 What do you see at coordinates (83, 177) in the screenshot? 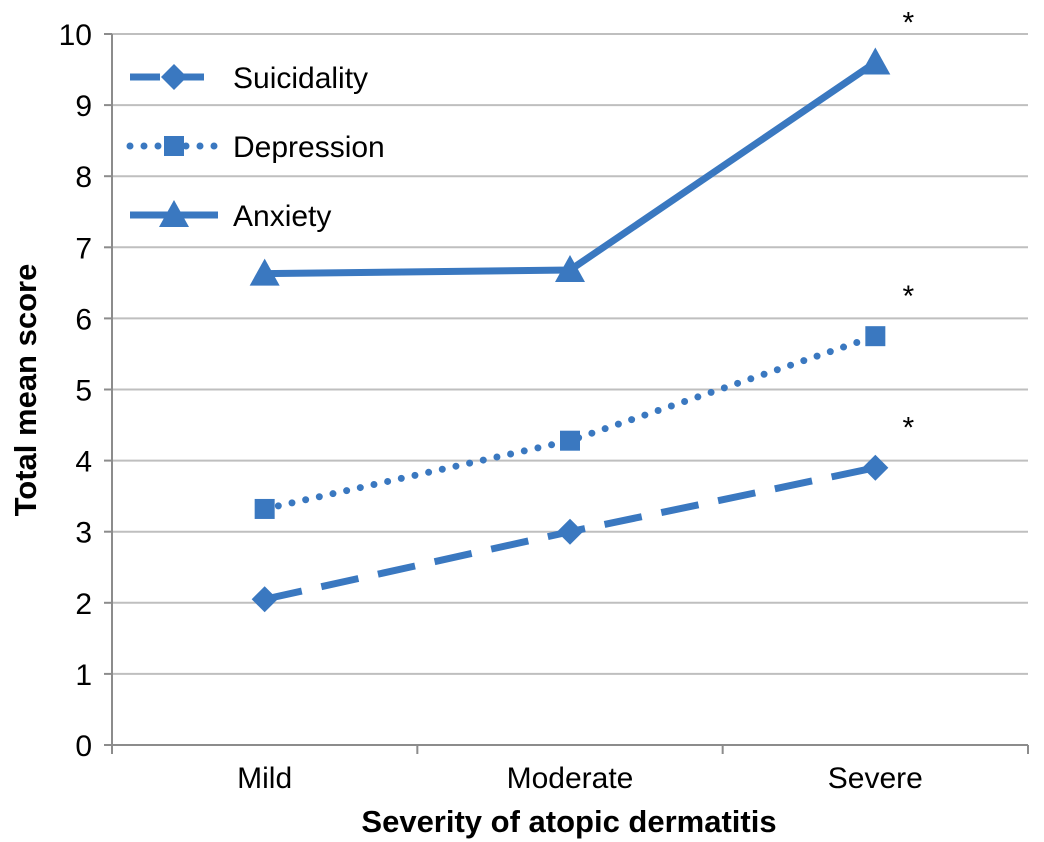
I see `y-tick-label: 8` at bounding box center [83, 177].